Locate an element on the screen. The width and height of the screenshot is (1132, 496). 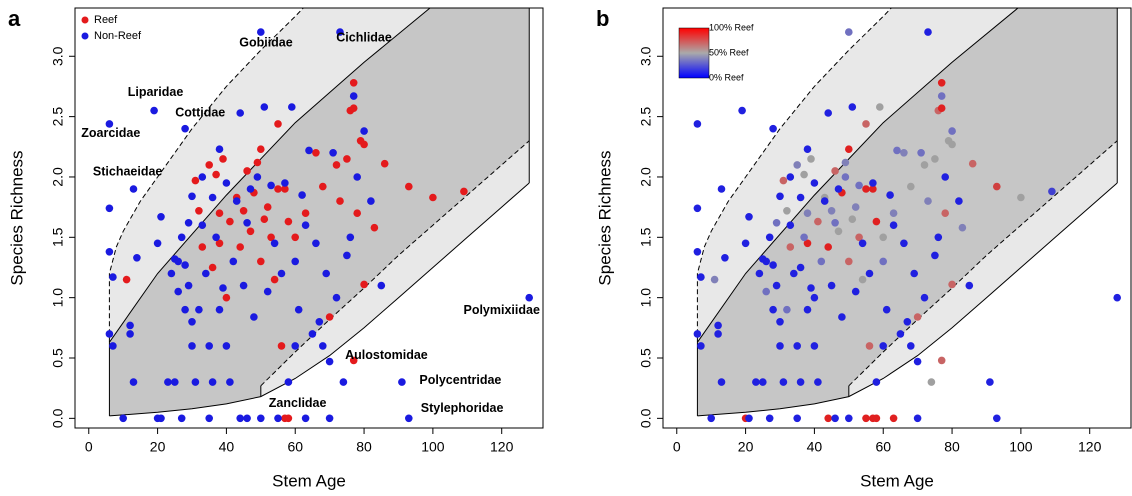
panel-label: a is located at coordinates (14, 18).